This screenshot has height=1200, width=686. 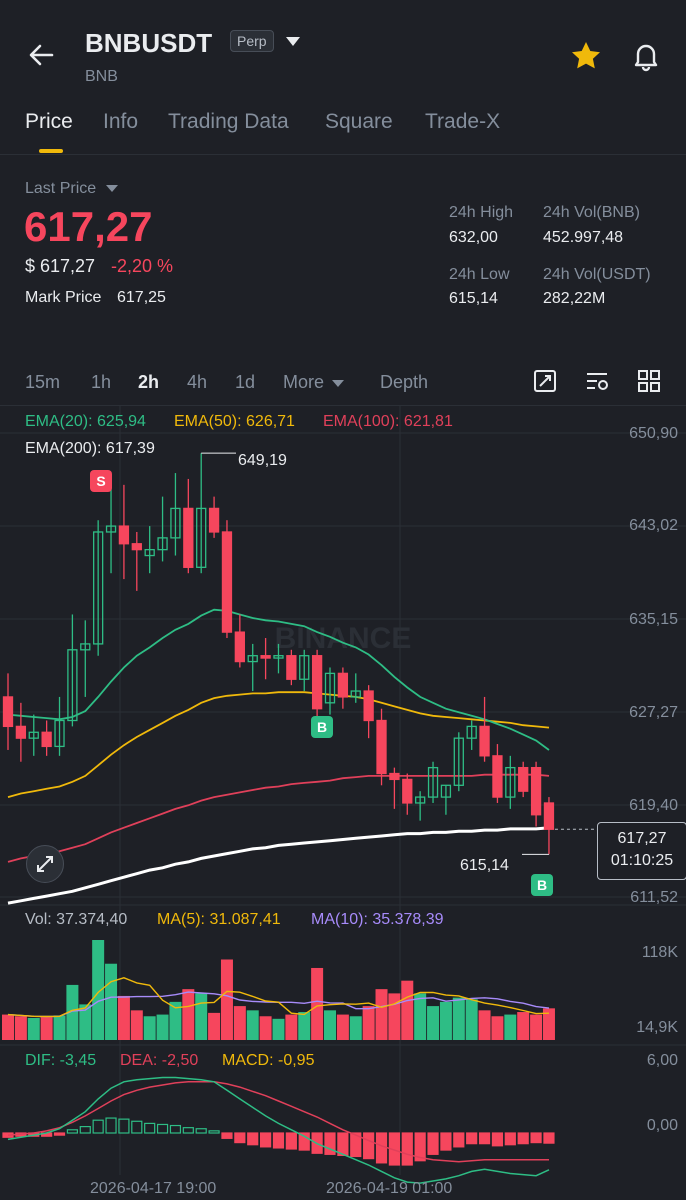 I want to click on ema50-legend: EMA(50): 626,71, so click(x=234, y=421).